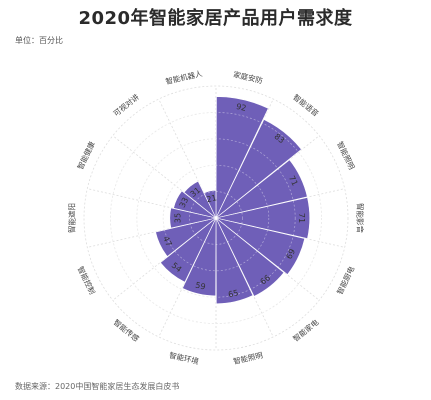 The width and height of the screenshot is (431, 400). Describe the element at coordinates (215, 18) in the screenshot. I see `chart-title: 2020年智能家居产品用户需求度` at that location.